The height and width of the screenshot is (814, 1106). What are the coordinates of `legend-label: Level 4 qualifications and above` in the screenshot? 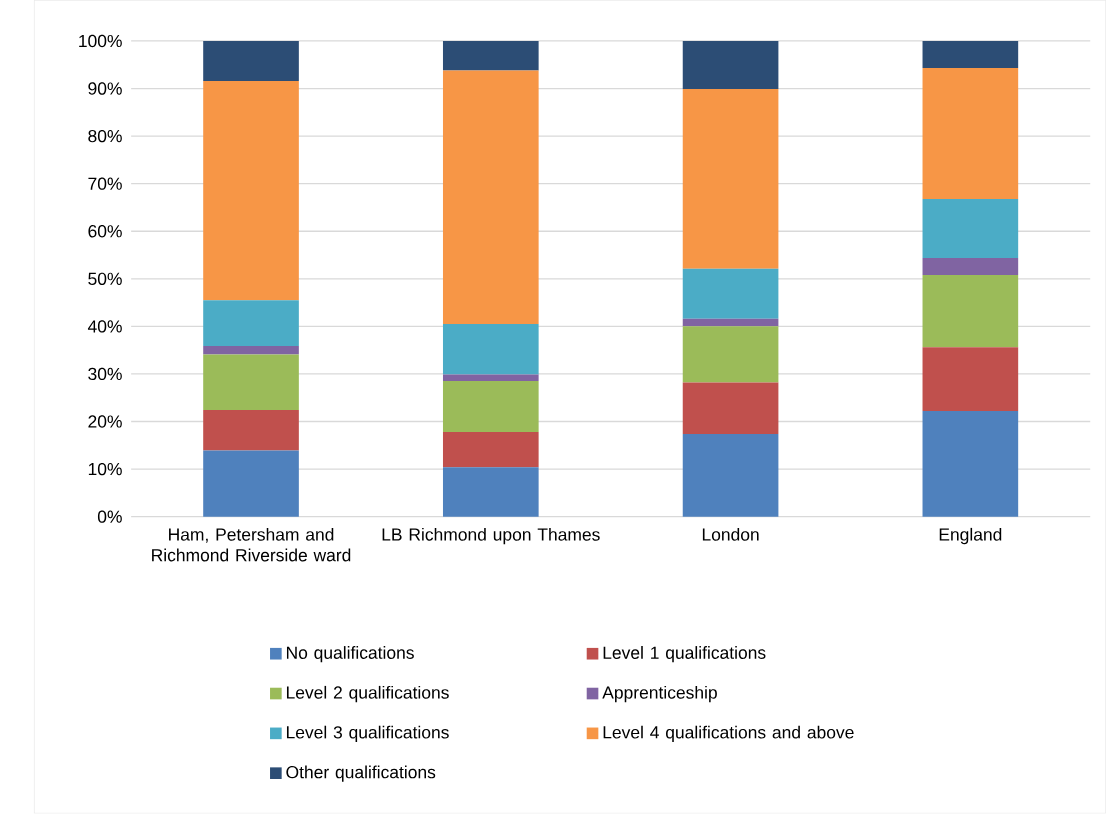 It's located at (728, 734).